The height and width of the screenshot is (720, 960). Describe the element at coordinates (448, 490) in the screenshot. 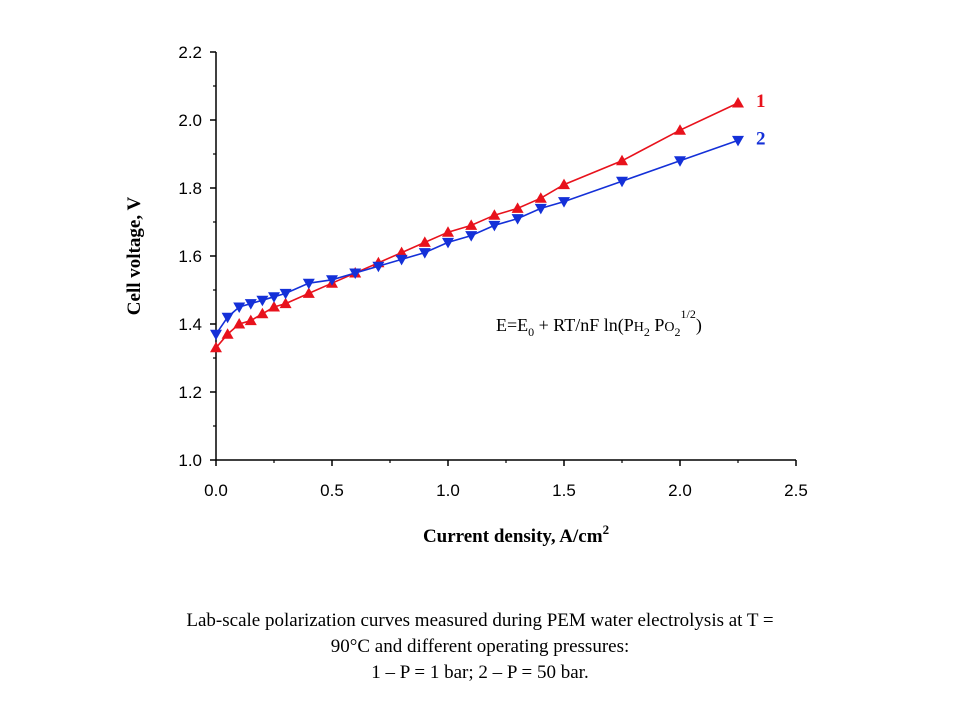

I see `x-tick-label: 1.0` at that location.